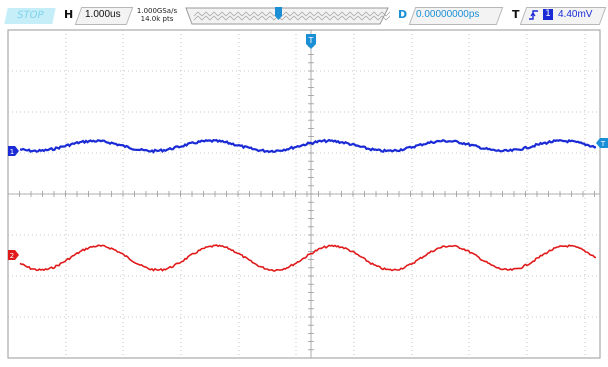 The width and height of the screenshot is (608, 367). I want to click on memory-depth: 14.0k pts, so click(157, 19).